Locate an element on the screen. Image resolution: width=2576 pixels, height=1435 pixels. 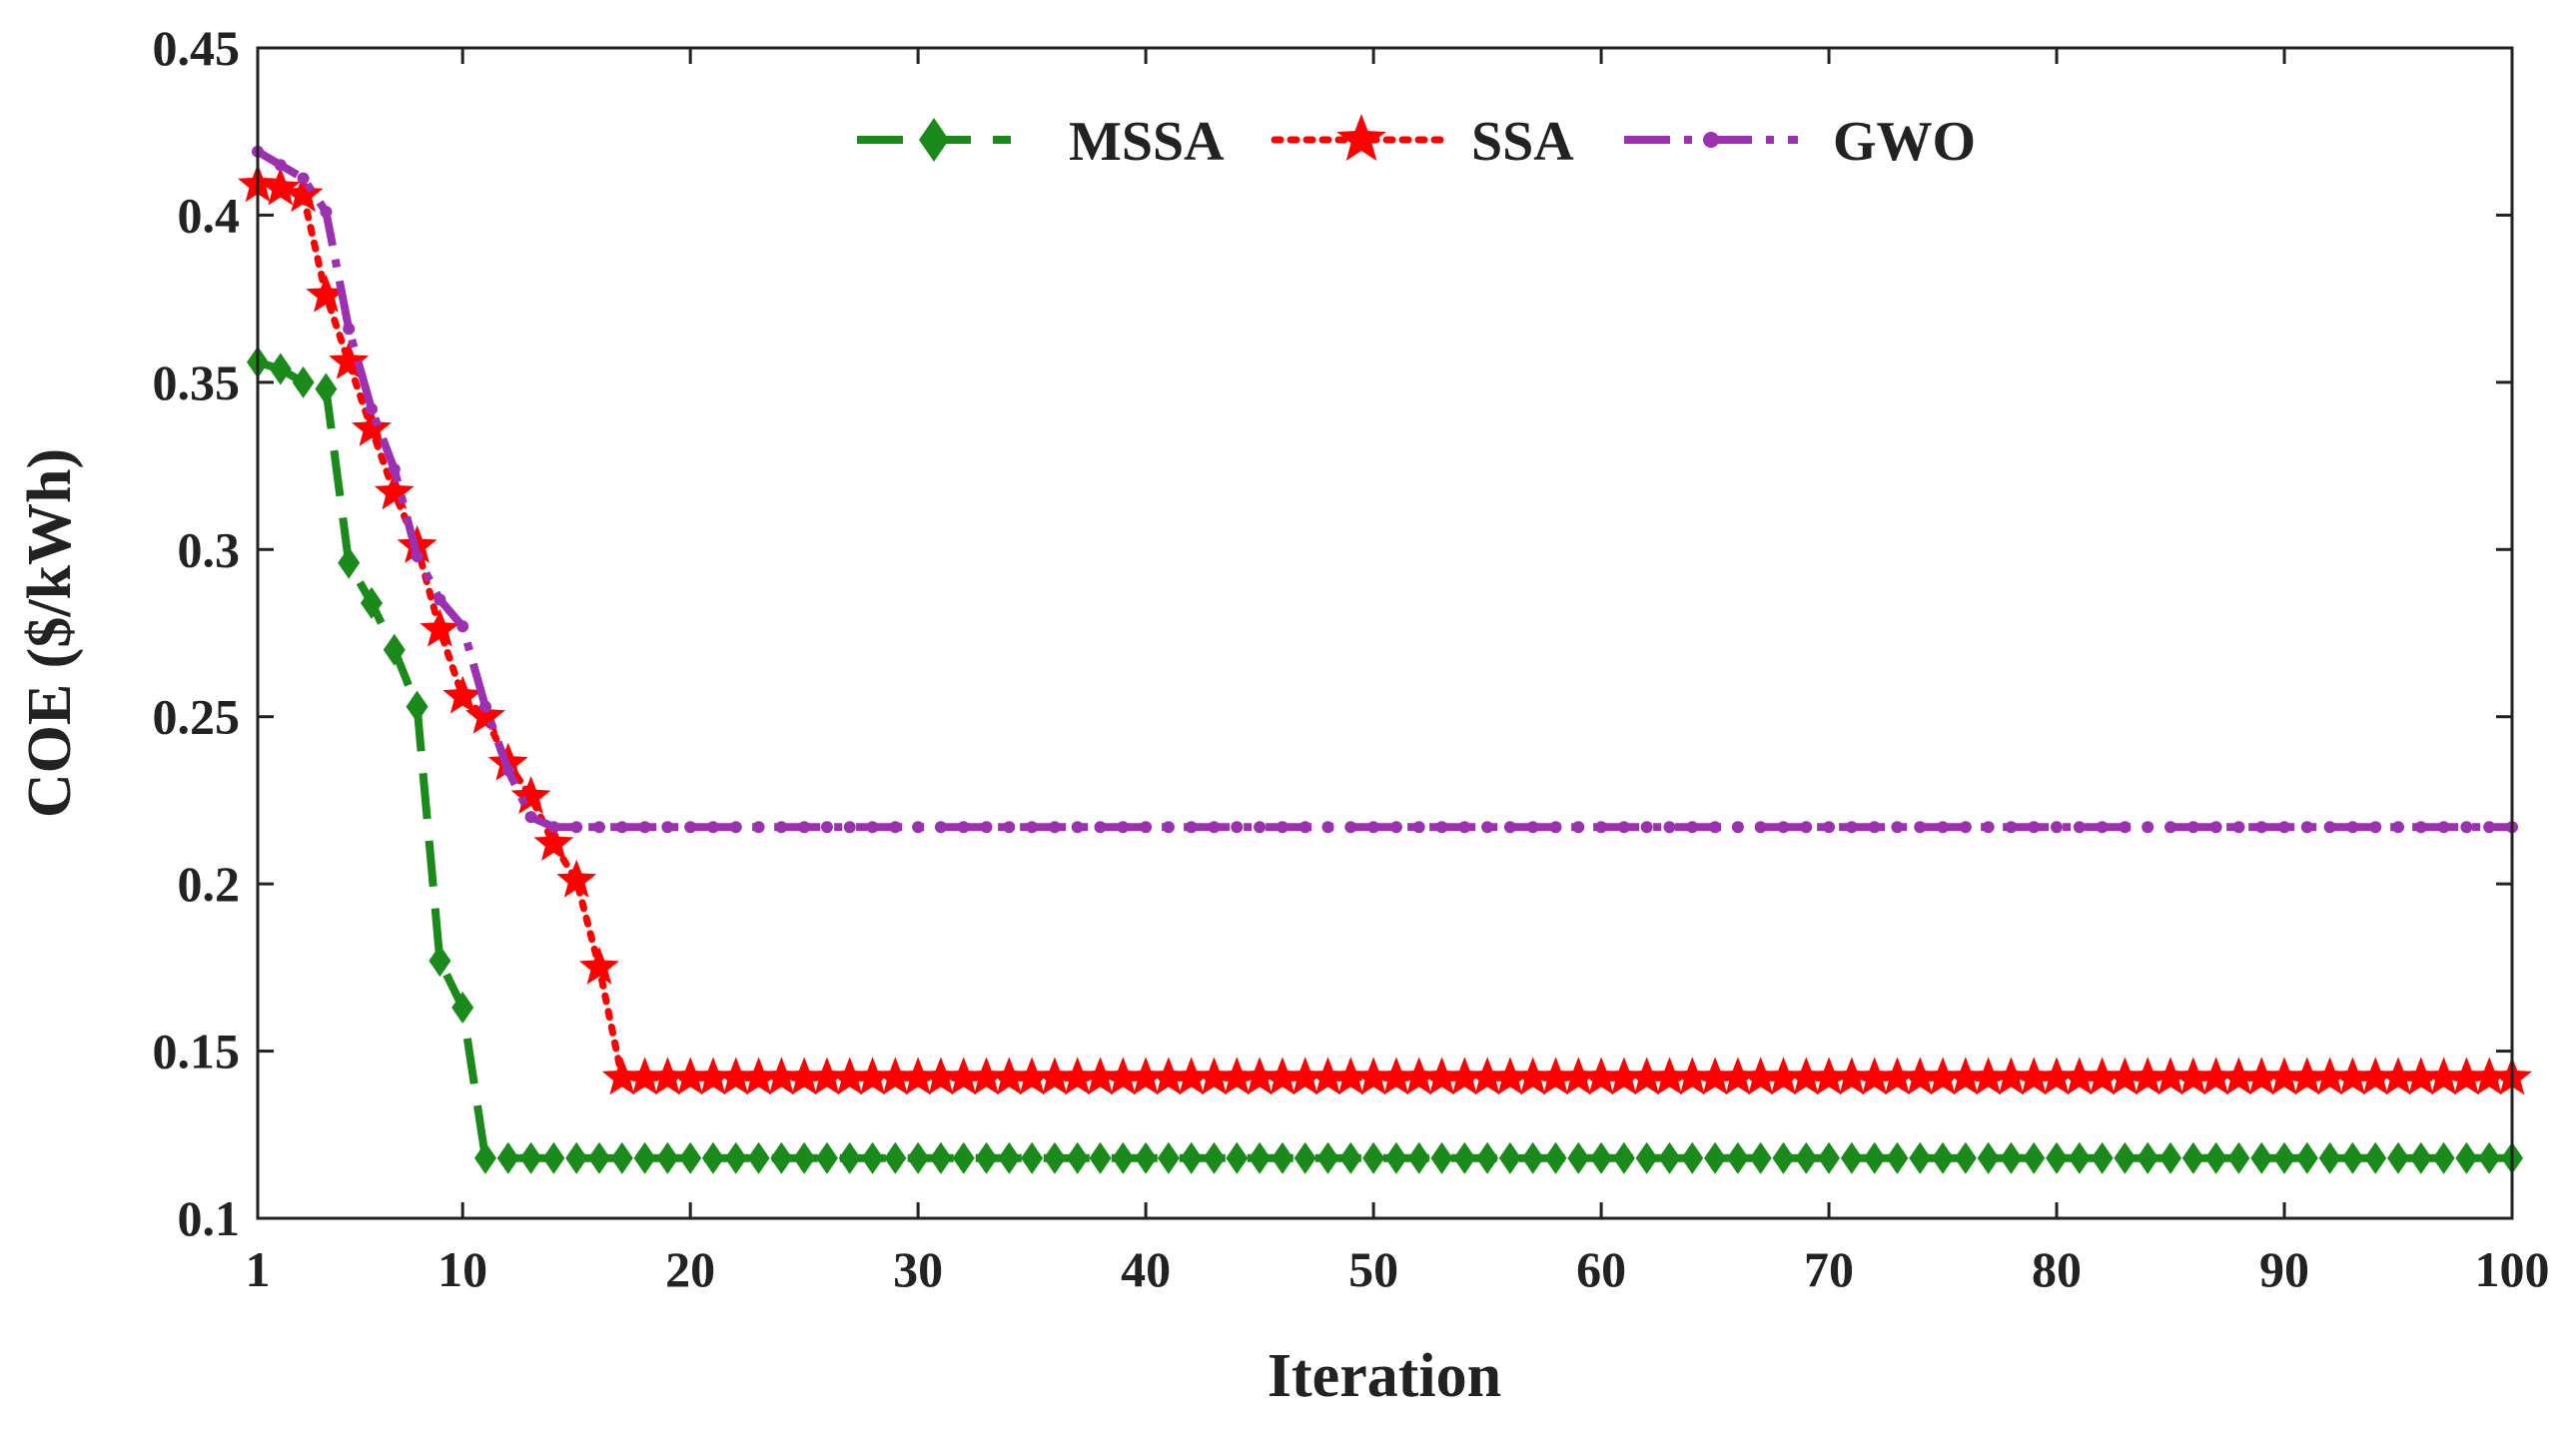
legend-item-ssa: SSA is located at coordinates (1423, 142).